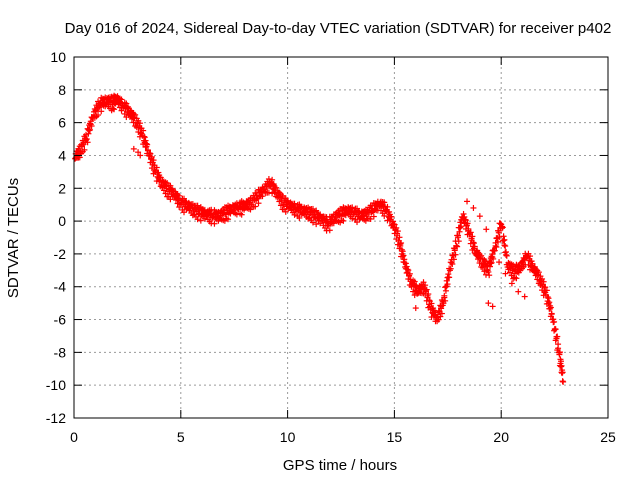  I want to click on y-tick-label: -6, so click(60, 320).